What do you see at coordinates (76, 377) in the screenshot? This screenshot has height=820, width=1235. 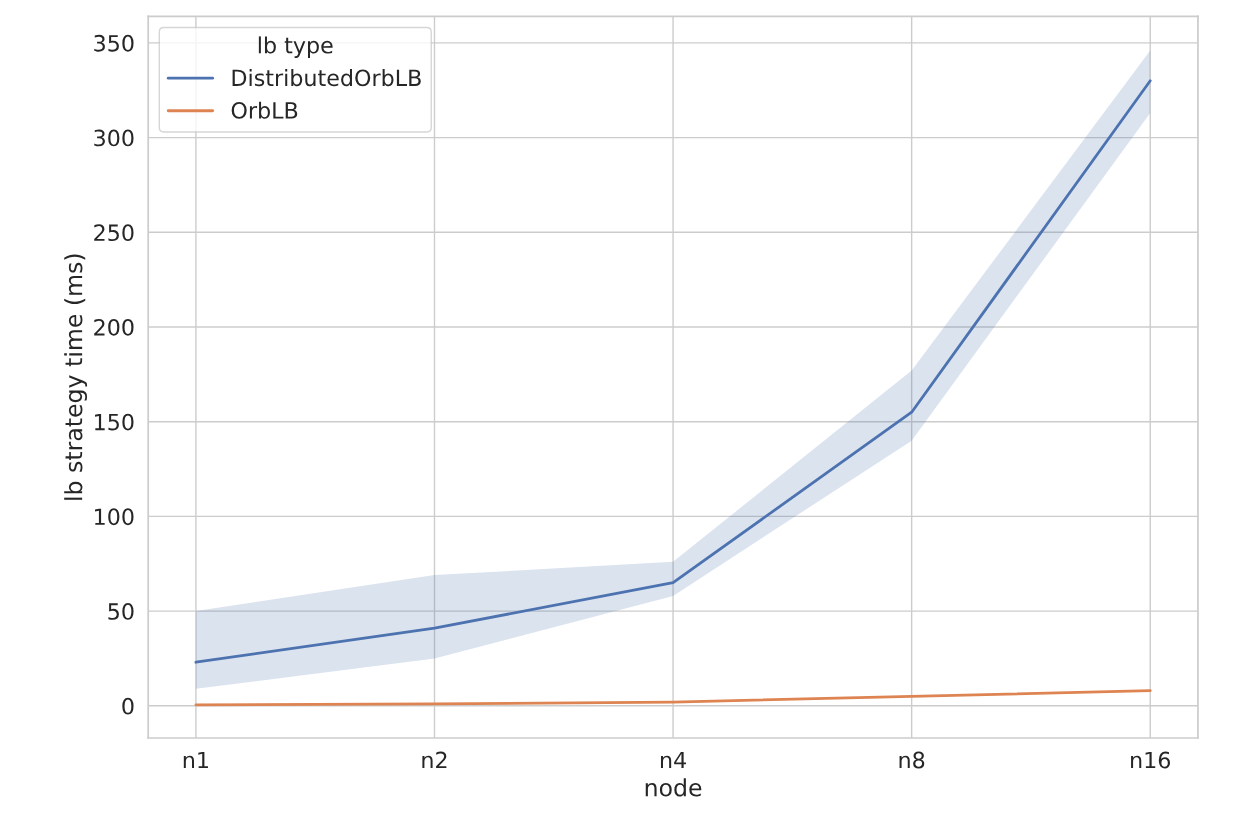 I see `y-axis-title: lb strategy time (ms)` at bounding box center [76, 377].